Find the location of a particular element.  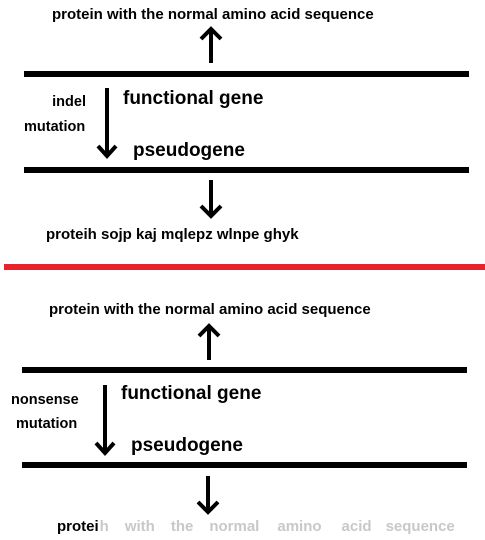

lost-word: with is located at coordinates (139, 526).